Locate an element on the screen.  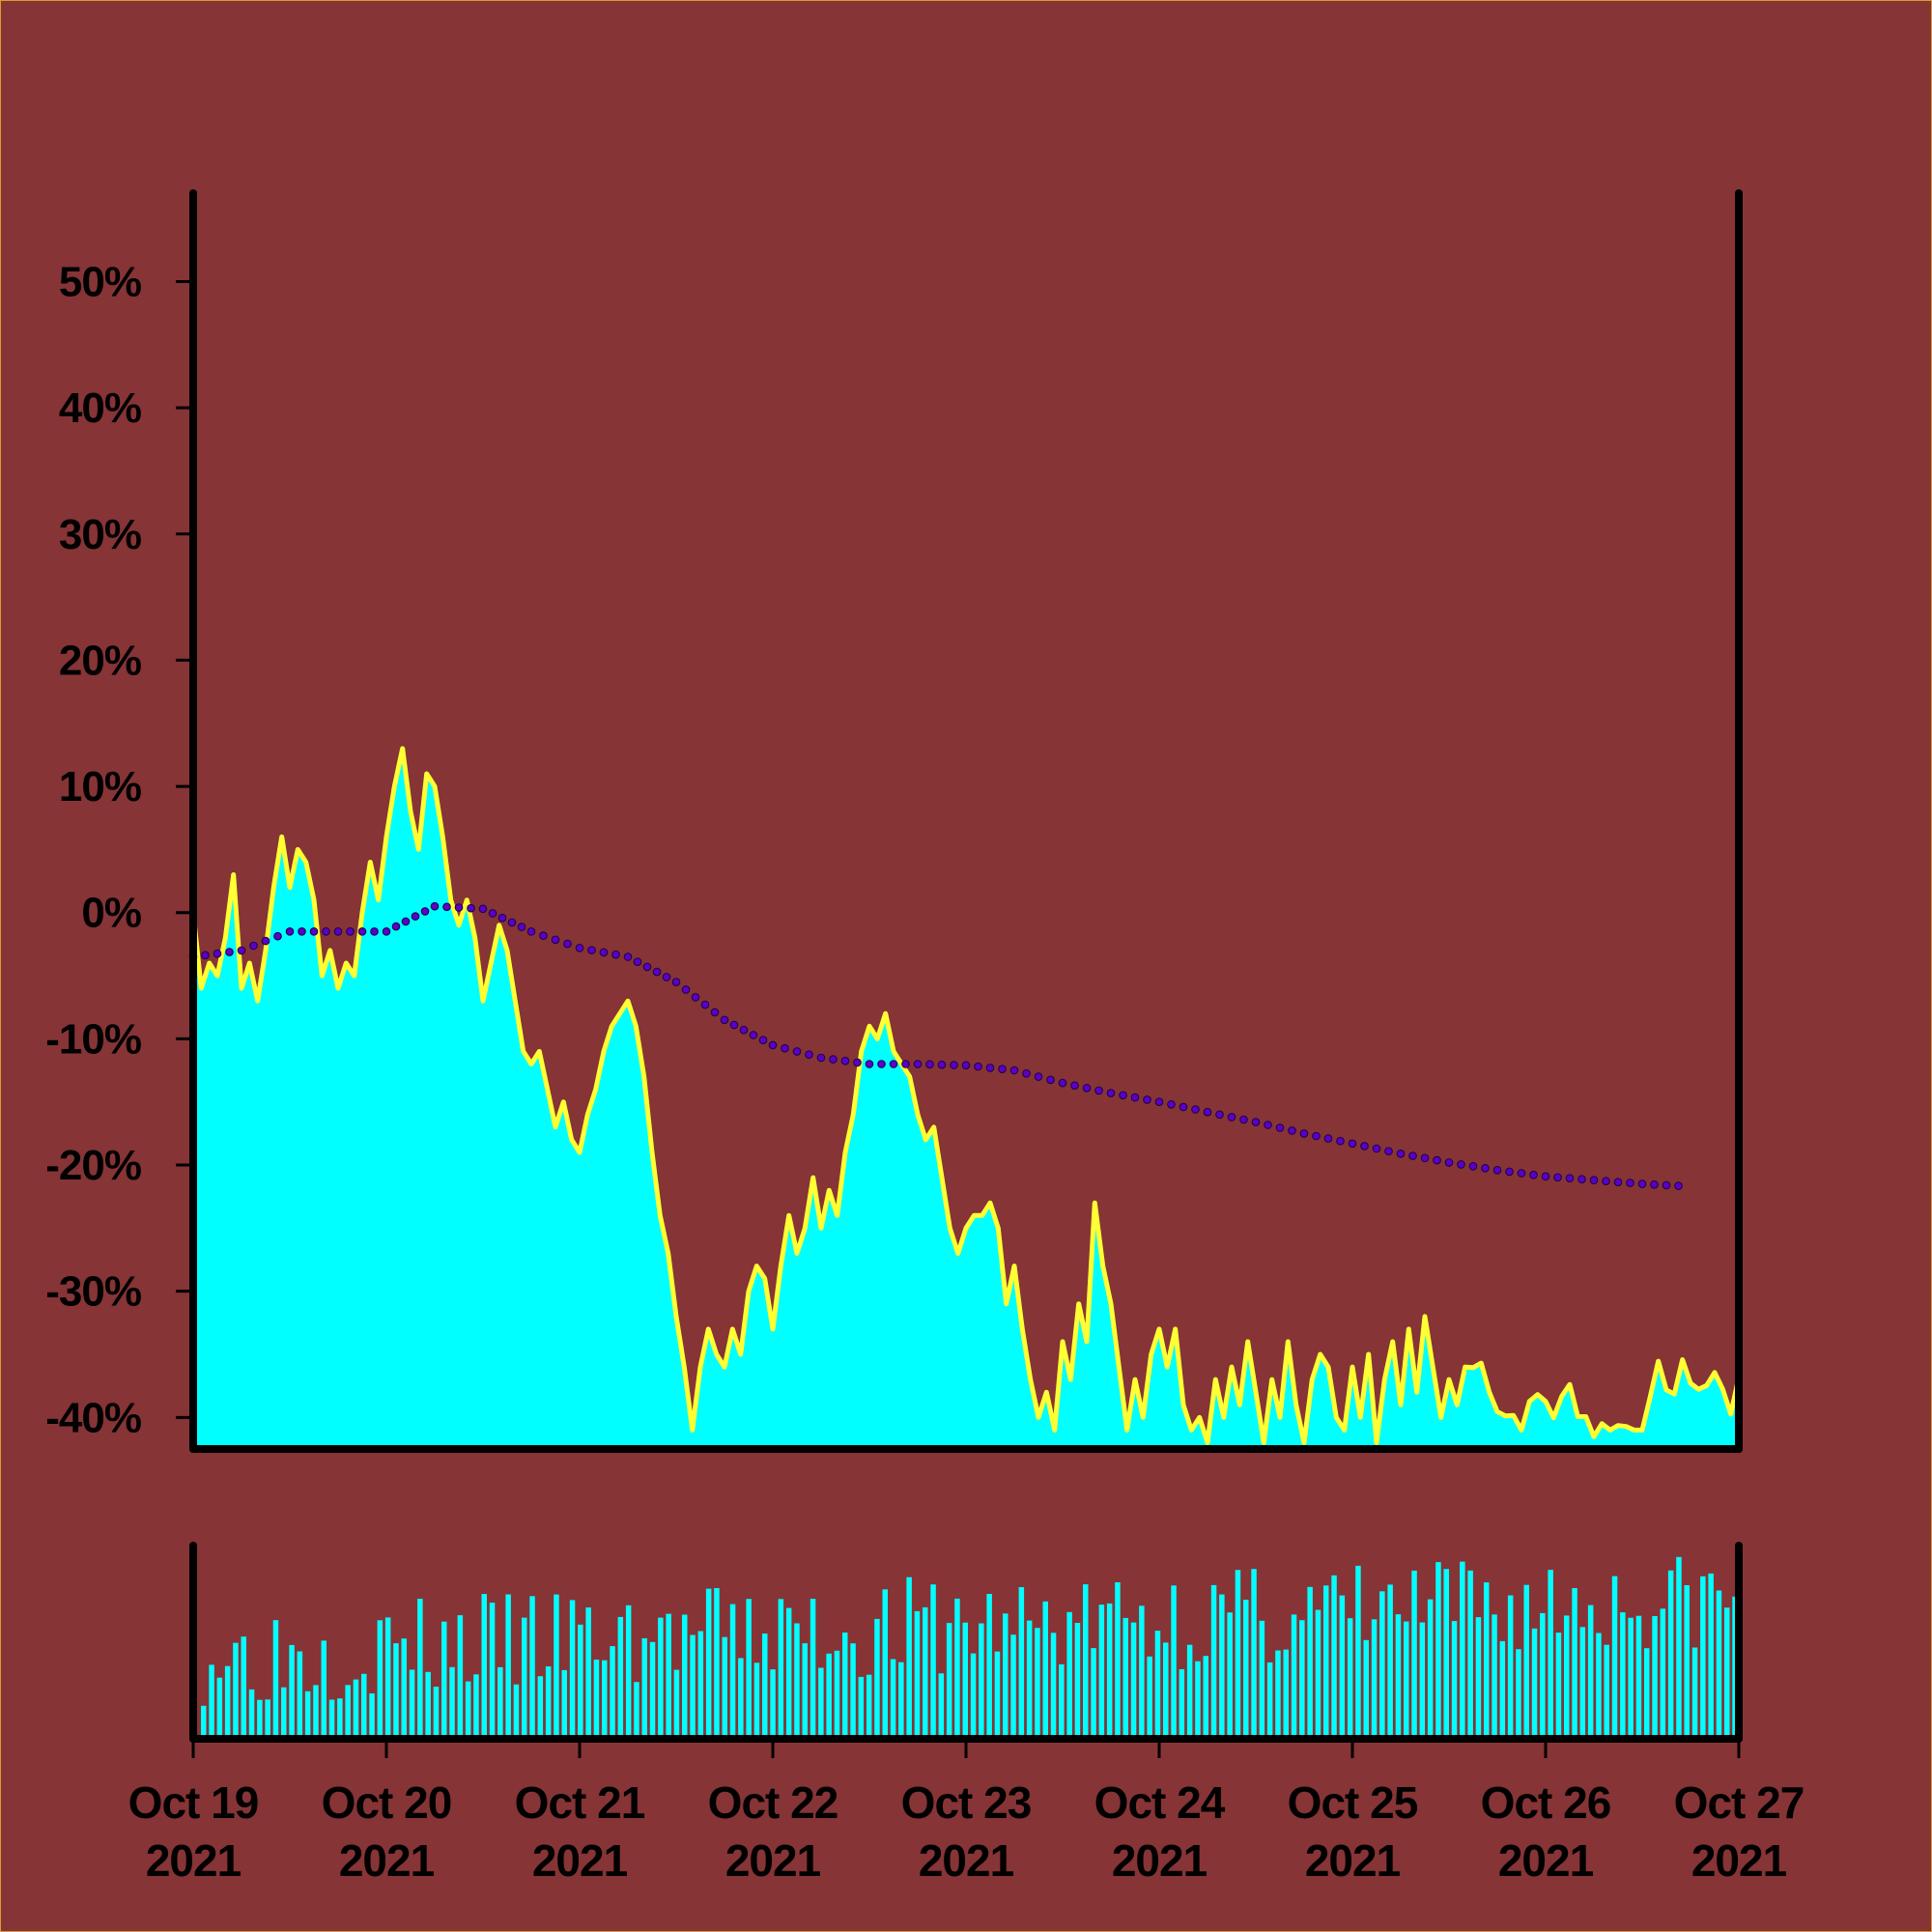
y-tick-label: 30% is located at coordinates (100, 534).